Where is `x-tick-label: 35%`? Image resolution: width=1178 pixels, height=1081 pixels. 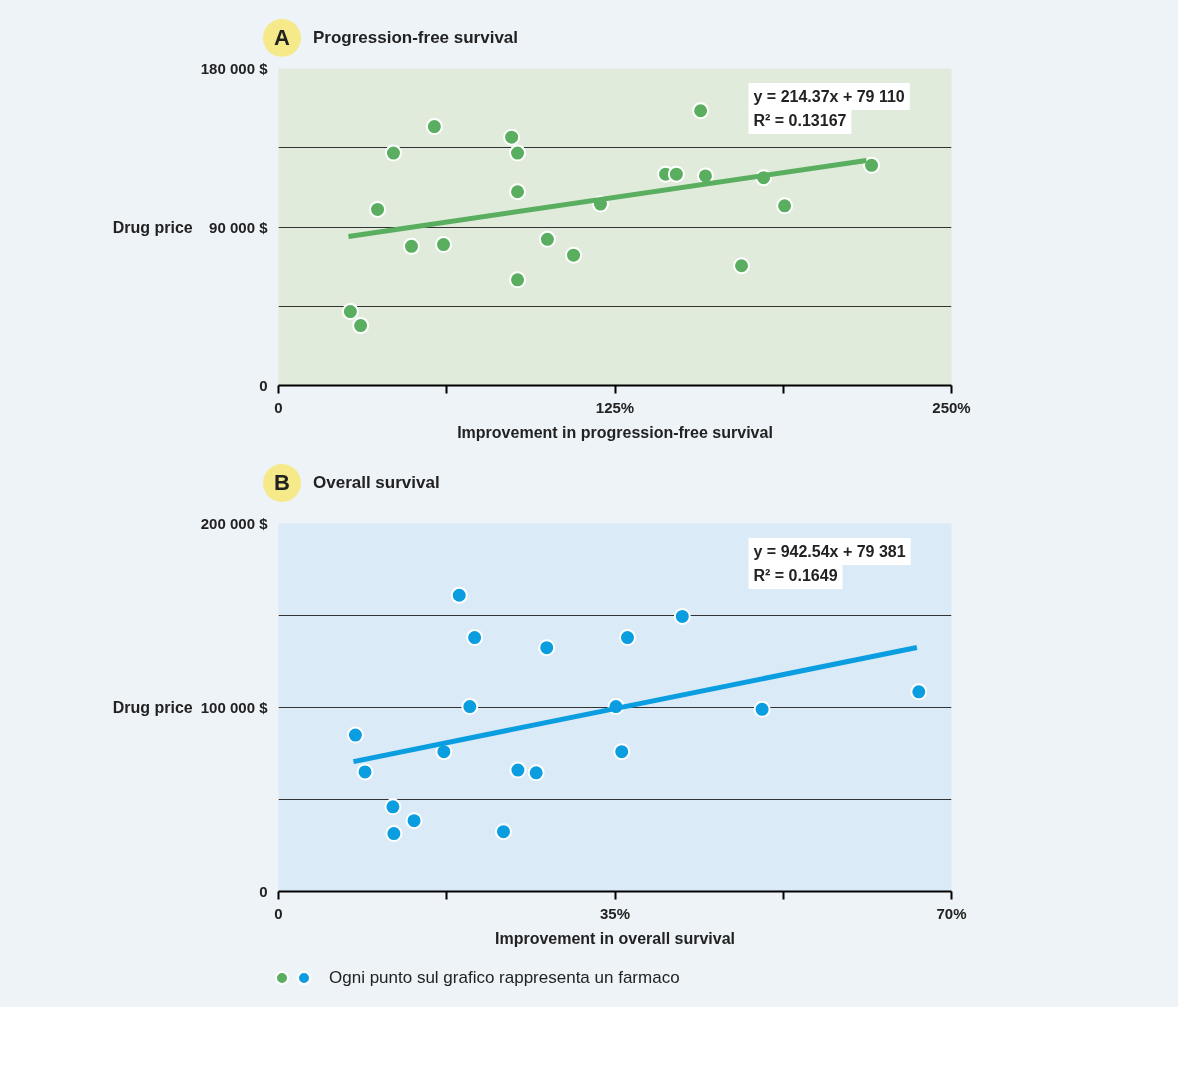 x-tick-label: 35% is located at coordinates (615, 913).